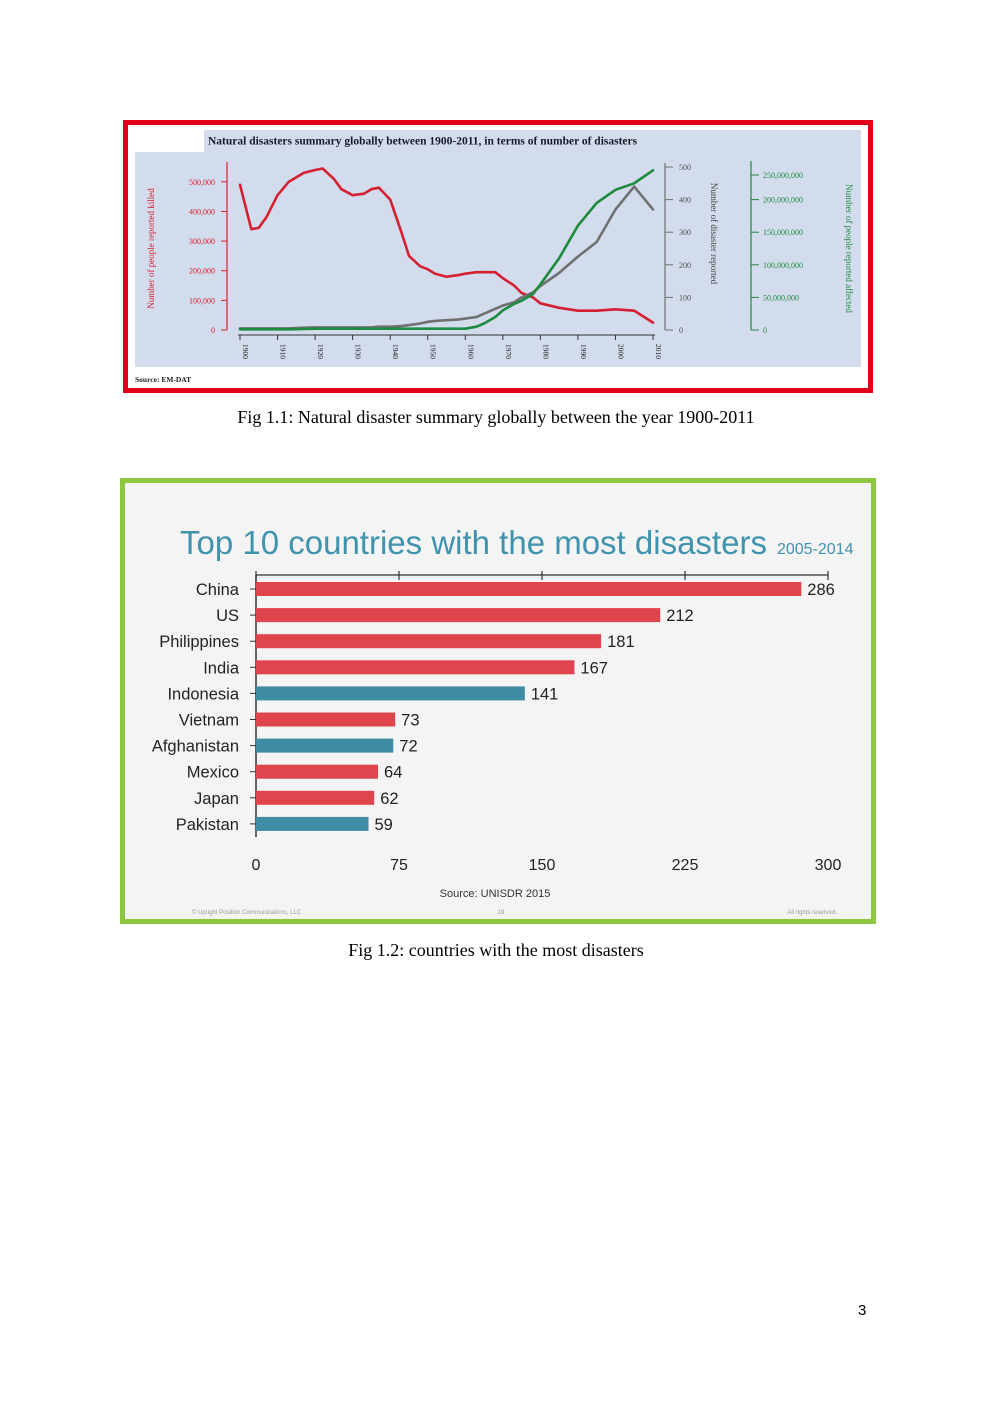 The image size is (992, 1403). I want to click on bar-value-label: 141, so click(545, 694).